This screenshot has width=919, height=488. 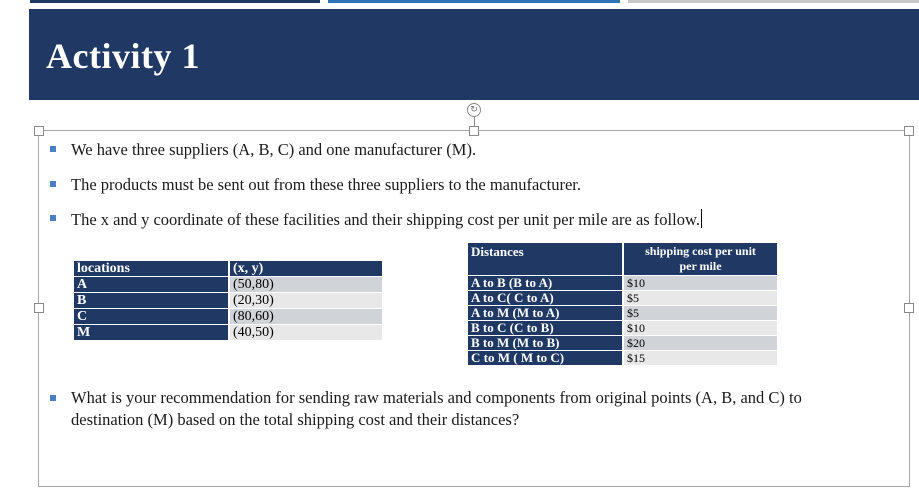 I want to click on table-row: M (40,50), so click(x=229, y=332).